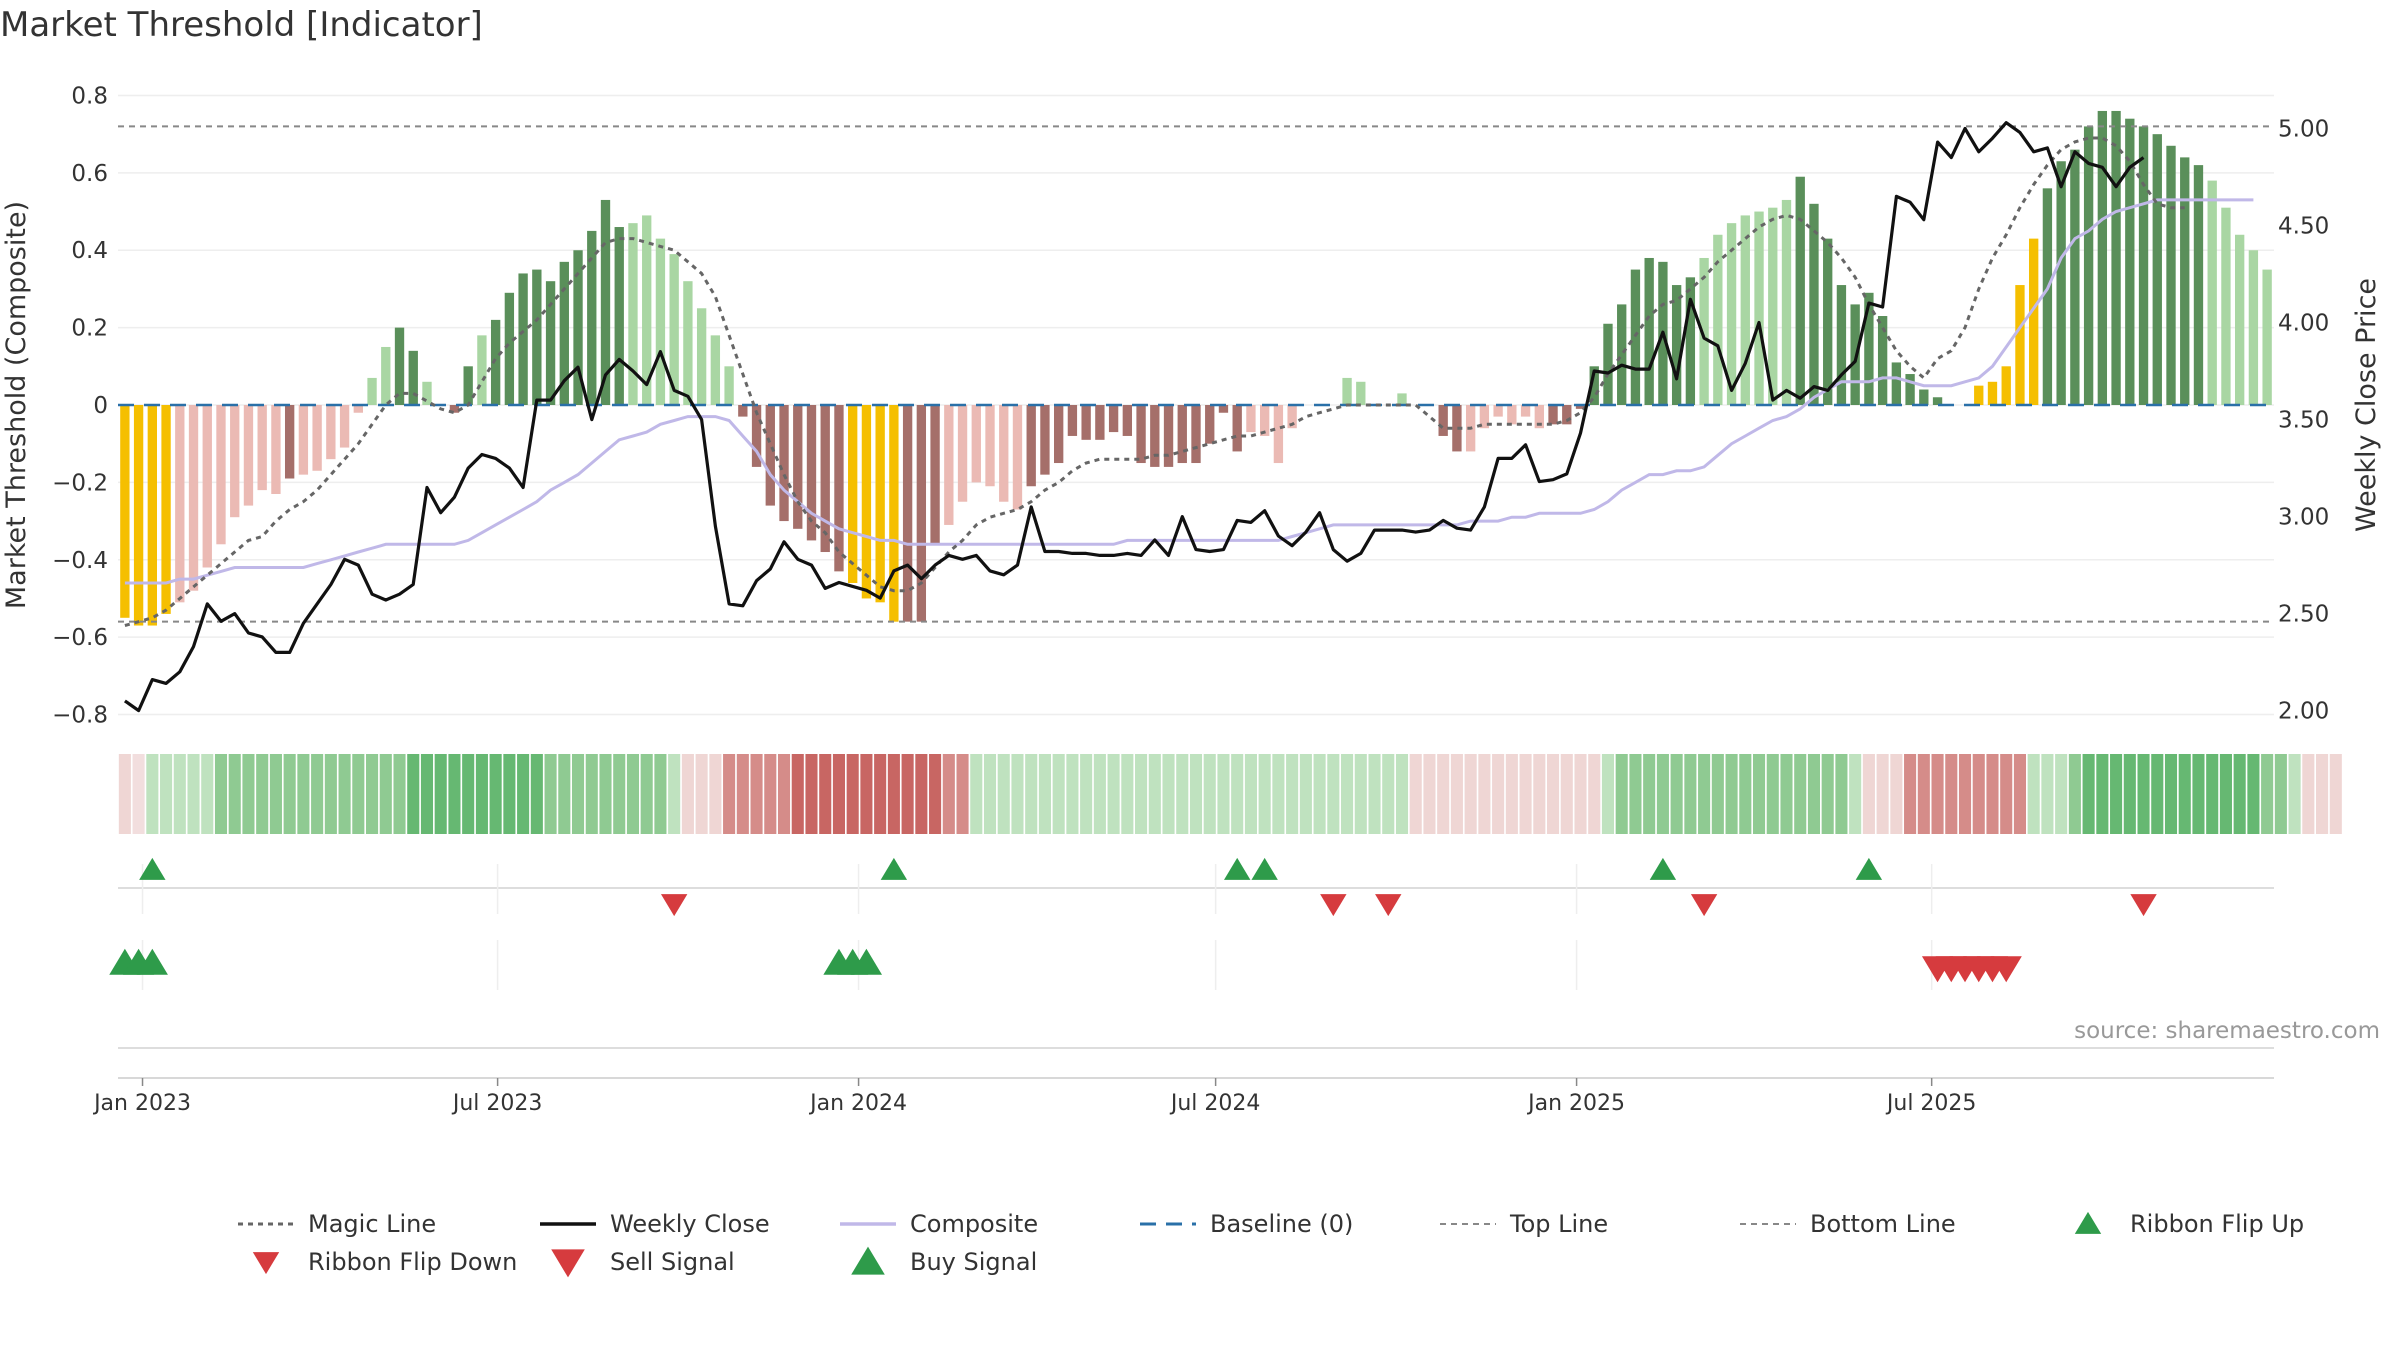 The height and width of the screenshot is (1350, 2400). Describe the element at coordinates (89, 329) in the screenshot. I see `left-tick-label: 0.2` at that location.